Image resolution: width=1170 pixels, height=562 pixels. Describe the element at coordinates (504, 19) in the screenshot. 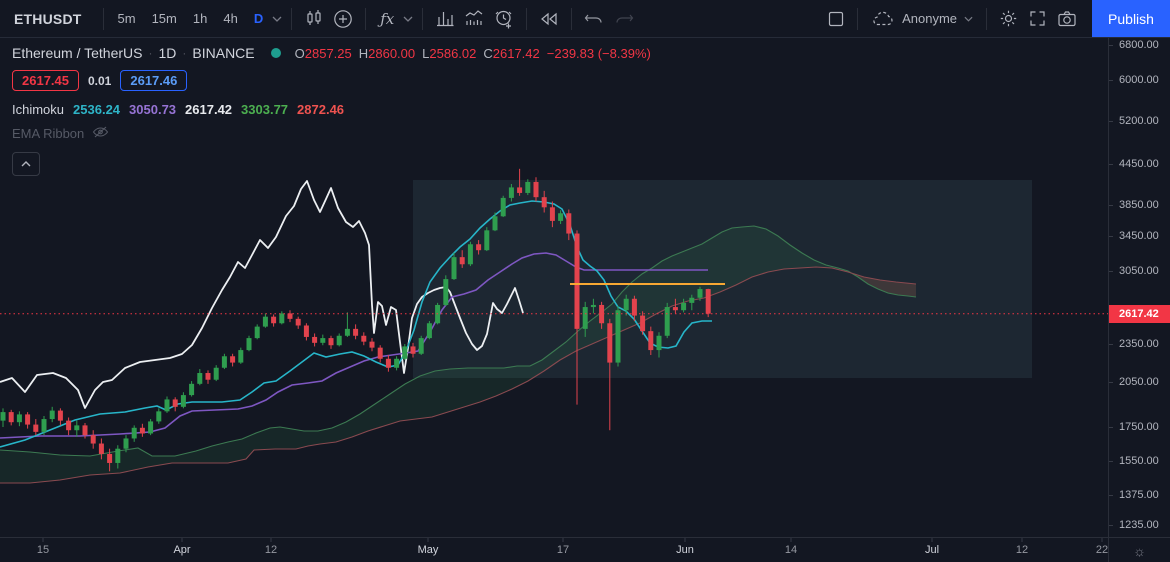

I see `add-alert-icon` at that location.